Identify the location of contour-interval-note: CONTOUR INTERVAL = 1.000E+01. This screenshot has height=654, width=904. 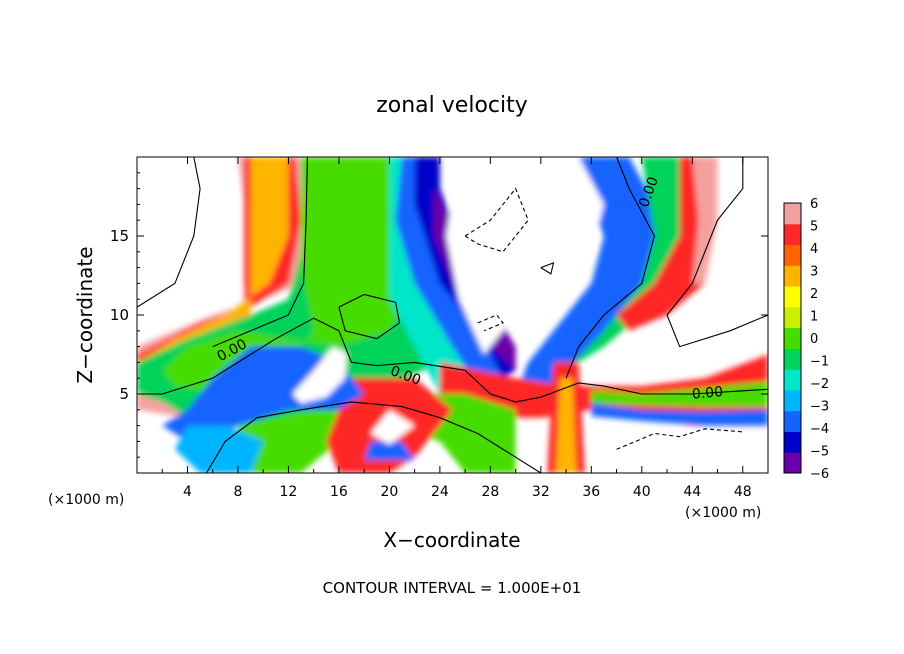
(452, 588).